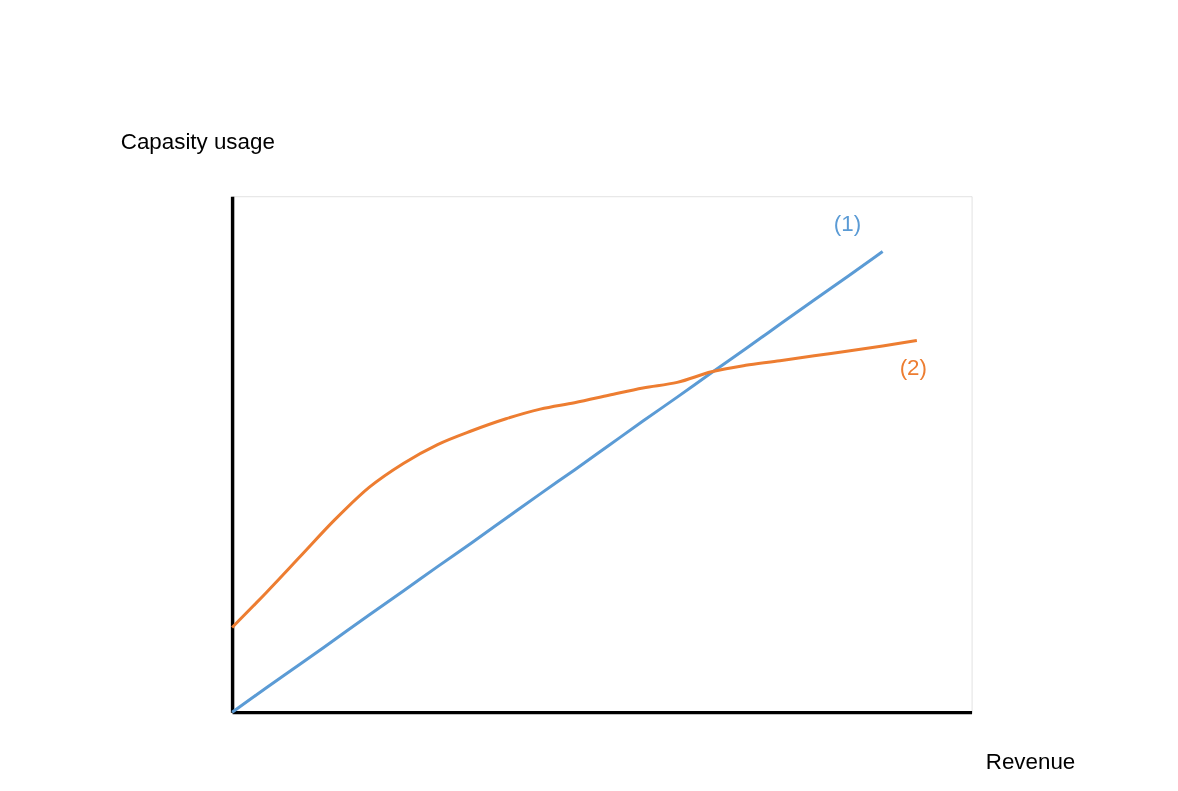 This screenshot has width=1178, height=791. I want to click on series-label: (2), so click(913, 367).